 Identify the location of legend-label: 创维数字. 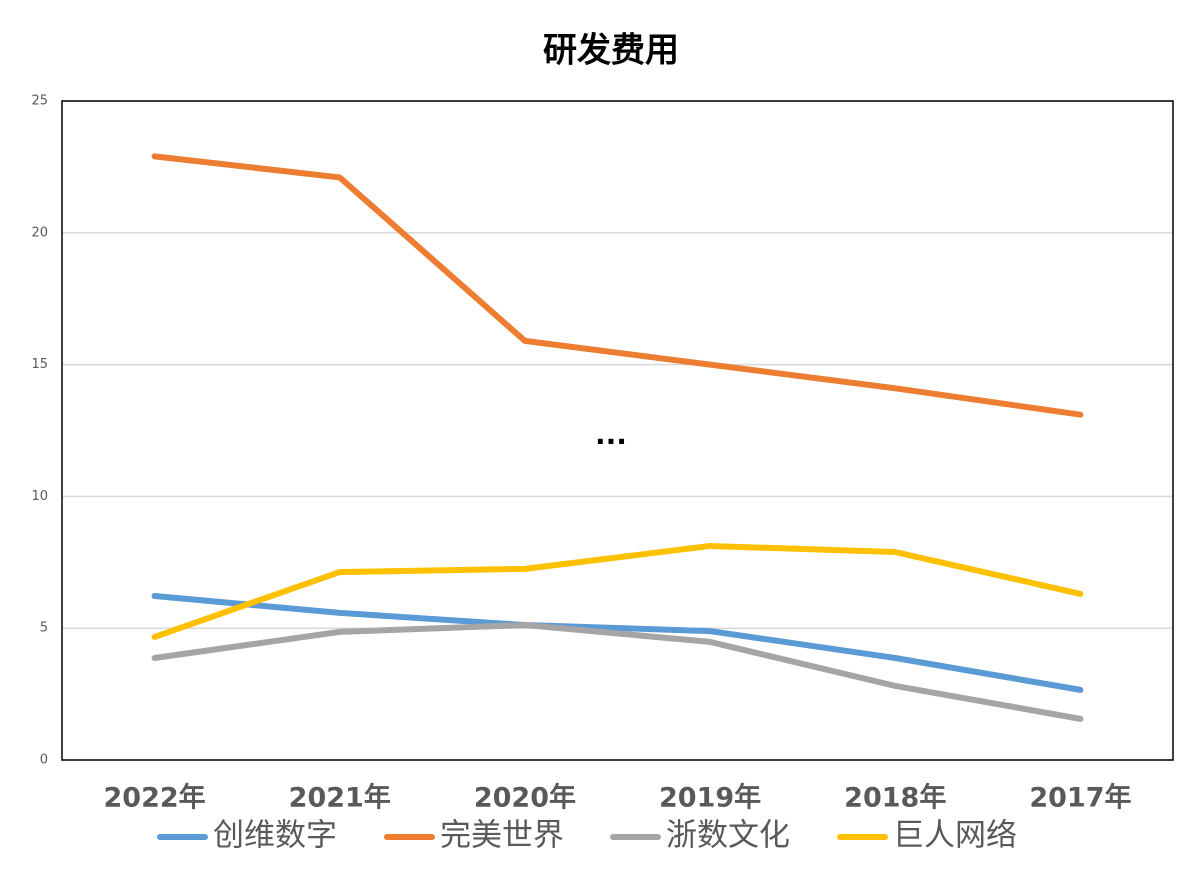
(275, 836).